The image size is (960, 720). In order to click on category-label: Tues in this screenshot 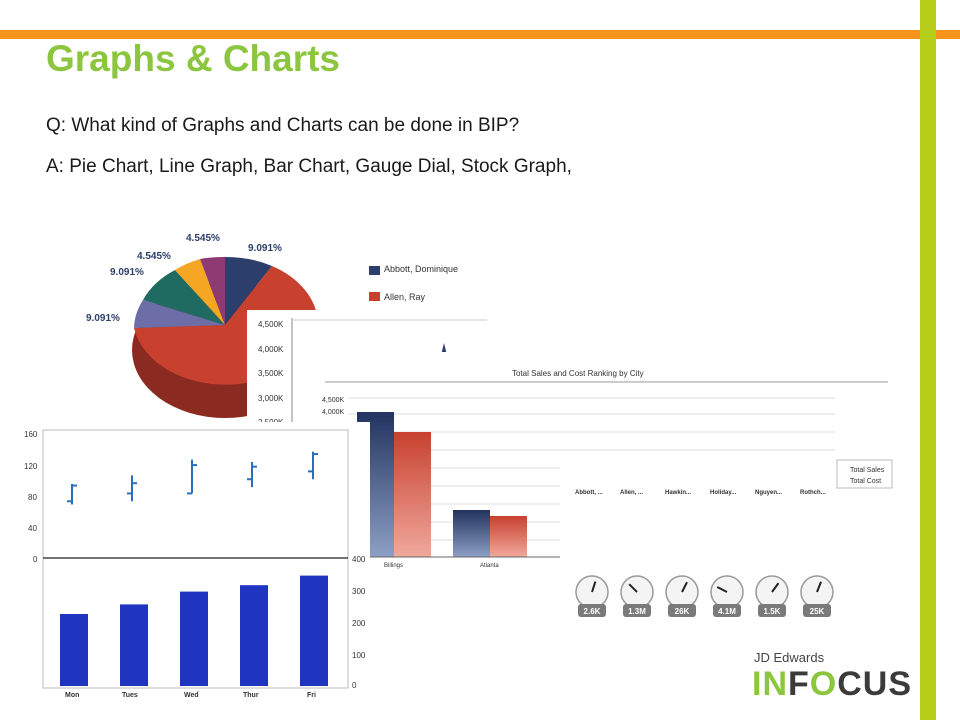, I will do `click(130, 695)`.